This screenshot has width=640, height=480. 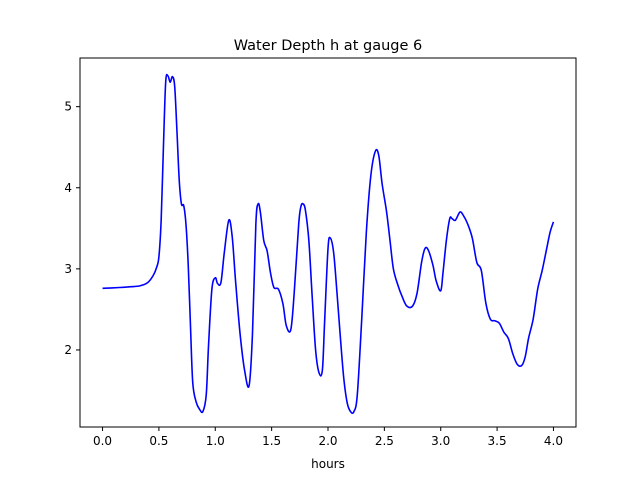 I want to click on x-tick-label: 3.0, so click(x=440, y=441).